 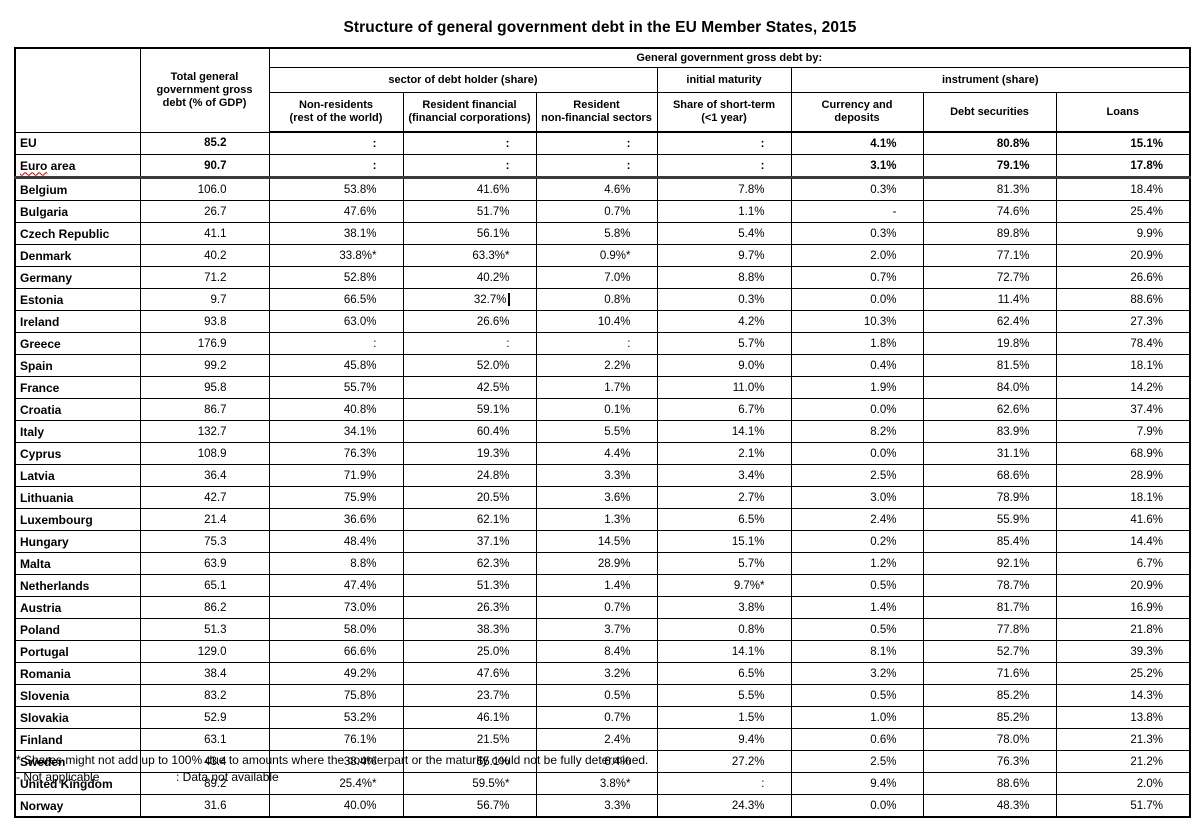 I want to click on value-cell: 68.9%, so click(x=1123, y=453).